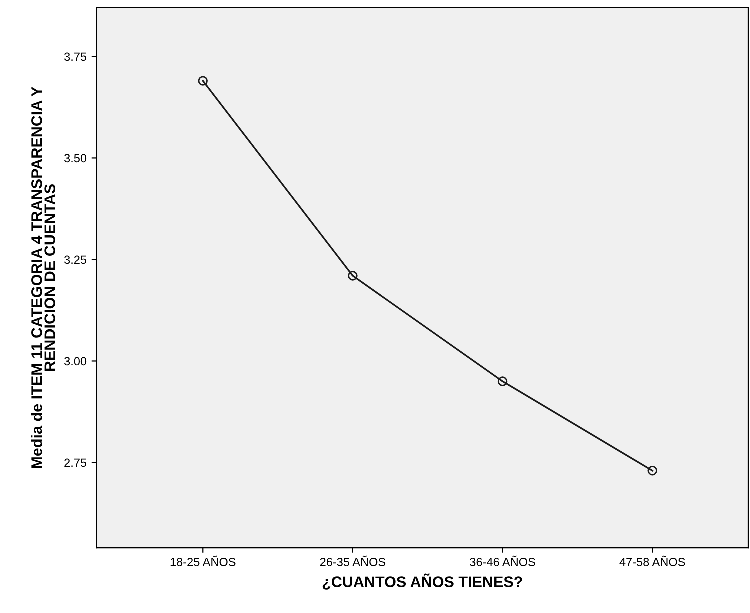 This screenshot has width=750, height=613. What do you see at coordinates (75, 57) in the screenshot?
I see `y-tick-label: 3.75` at bounding box center [75, 57].